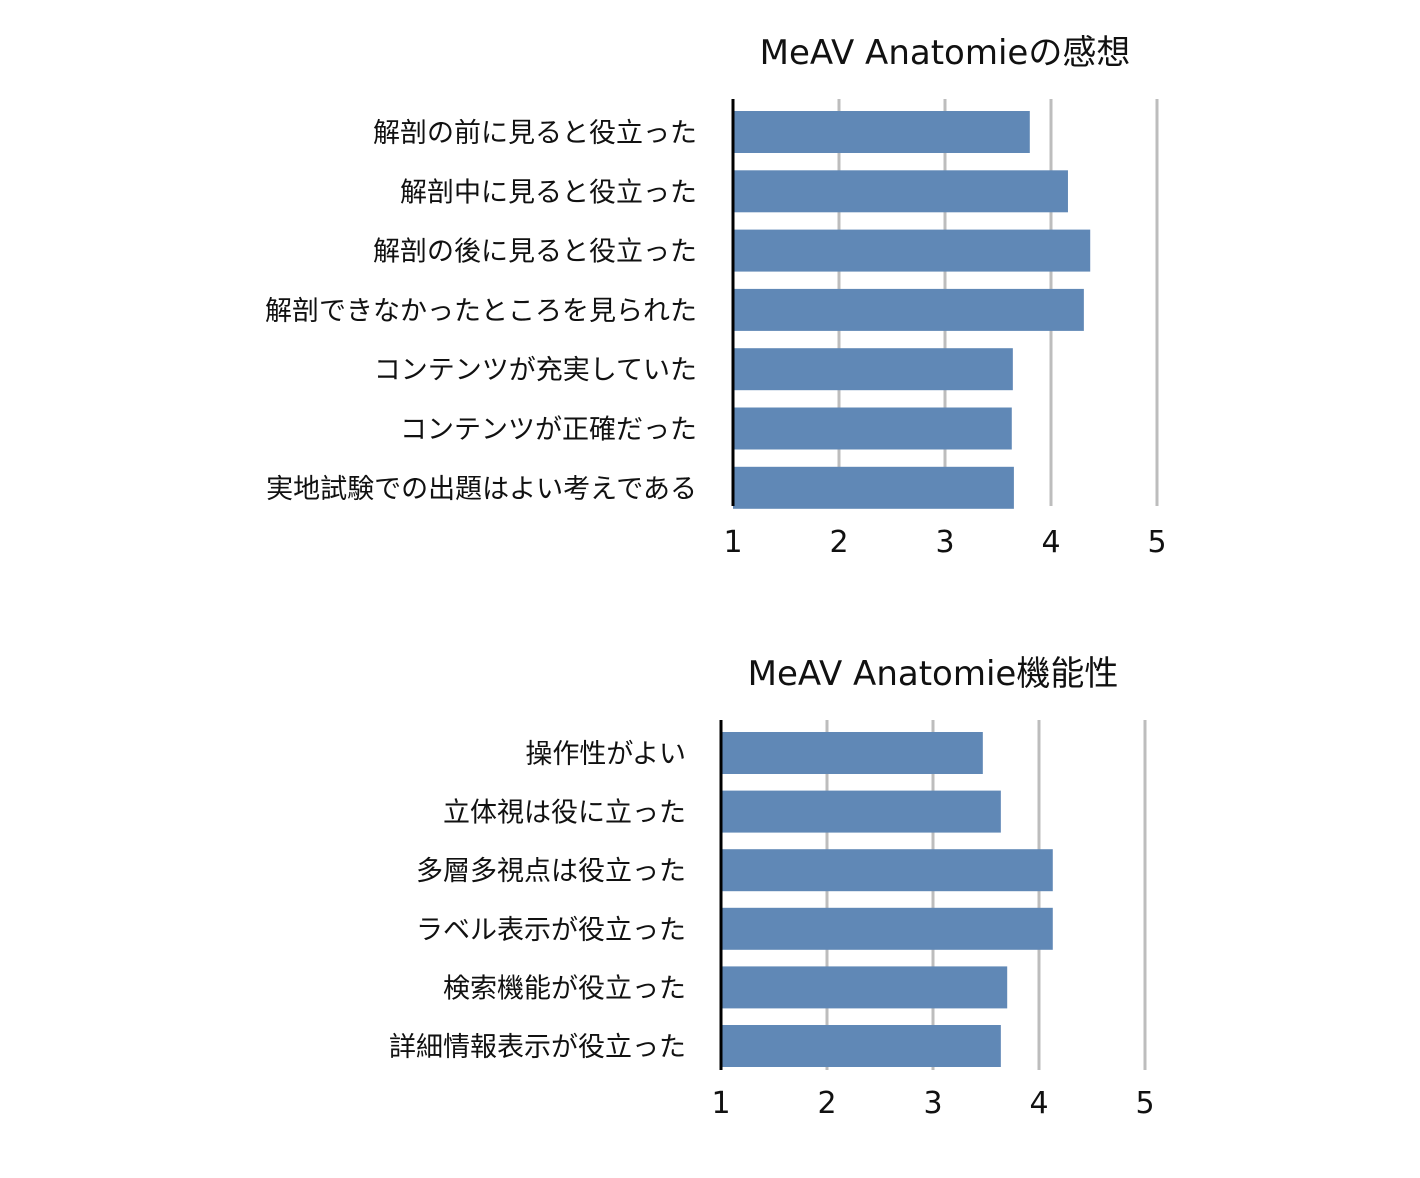  What do you see at coordinates (548, 430) in the screenshot?
I see `category-label: コンテンツが正確だった` at bounding box center [548, 430].